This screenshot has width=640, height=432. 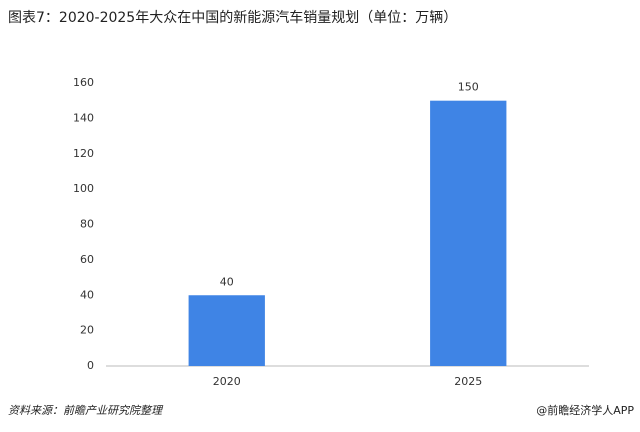 What do you see at coordinates (87, 294) in the screenshot?
I see `y-tick-label: 40` at bounding box center [87, 294].